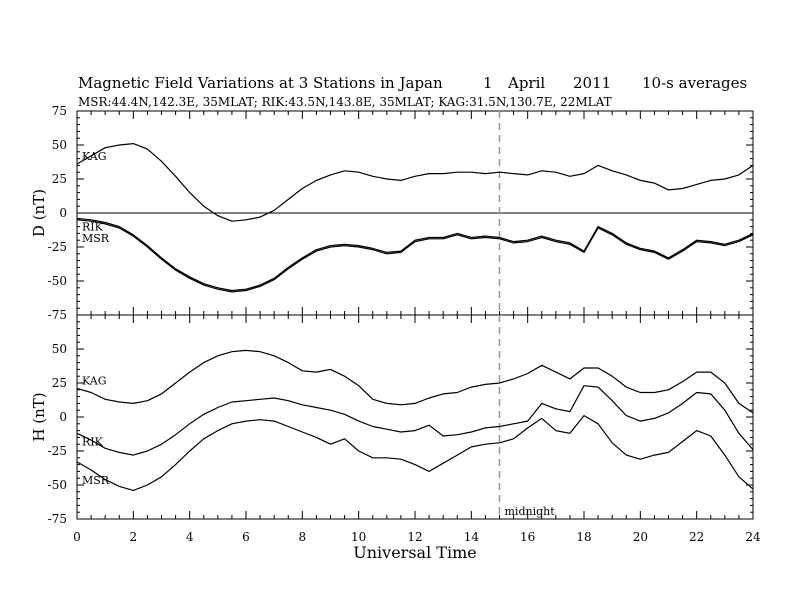  Describe the element at coordinates (39, 416) in the screenshot. I see `panel-2-y-axis-label: H (nT)` at that location.